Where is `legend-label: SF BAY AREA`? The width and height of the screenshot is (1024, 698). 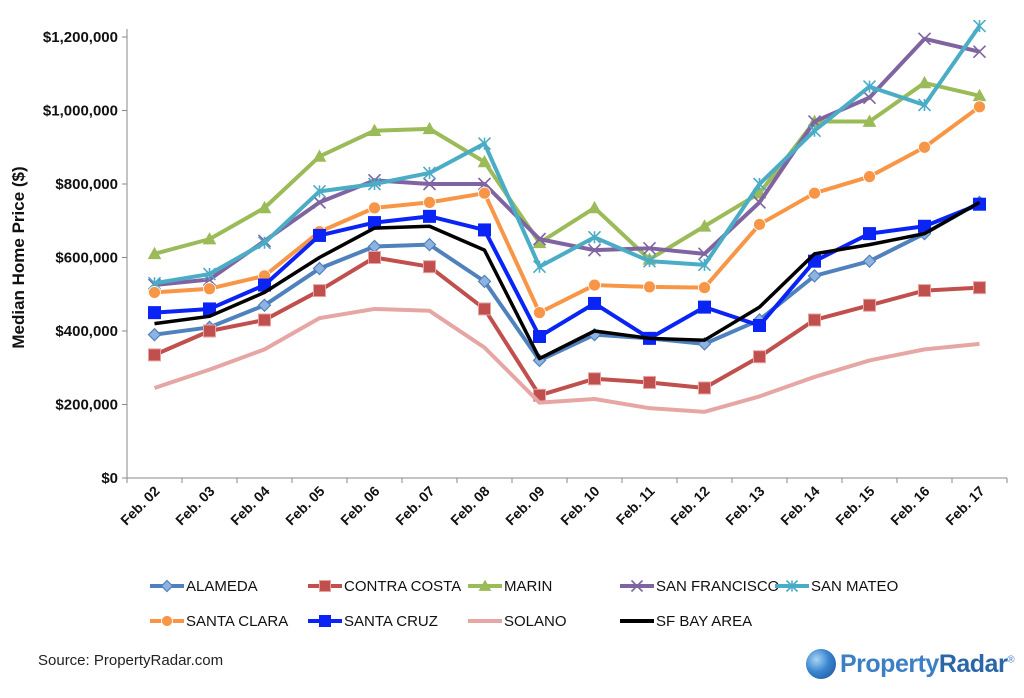
legend-label: SF BAY AREA is located at coordinates (704, 621).